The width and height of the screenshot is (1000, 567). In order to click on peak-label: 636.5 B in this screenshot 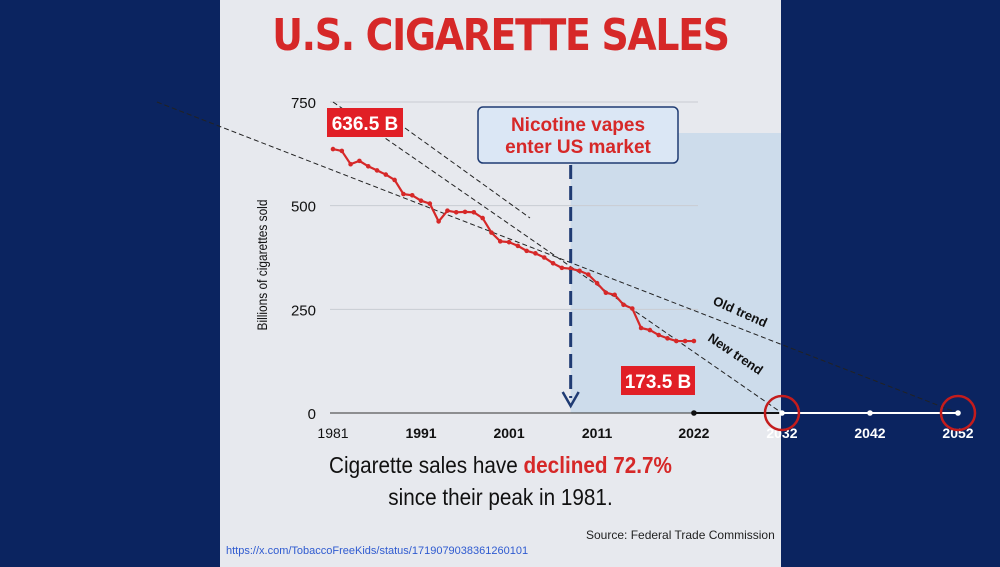, I will do `click(365, 124)`.